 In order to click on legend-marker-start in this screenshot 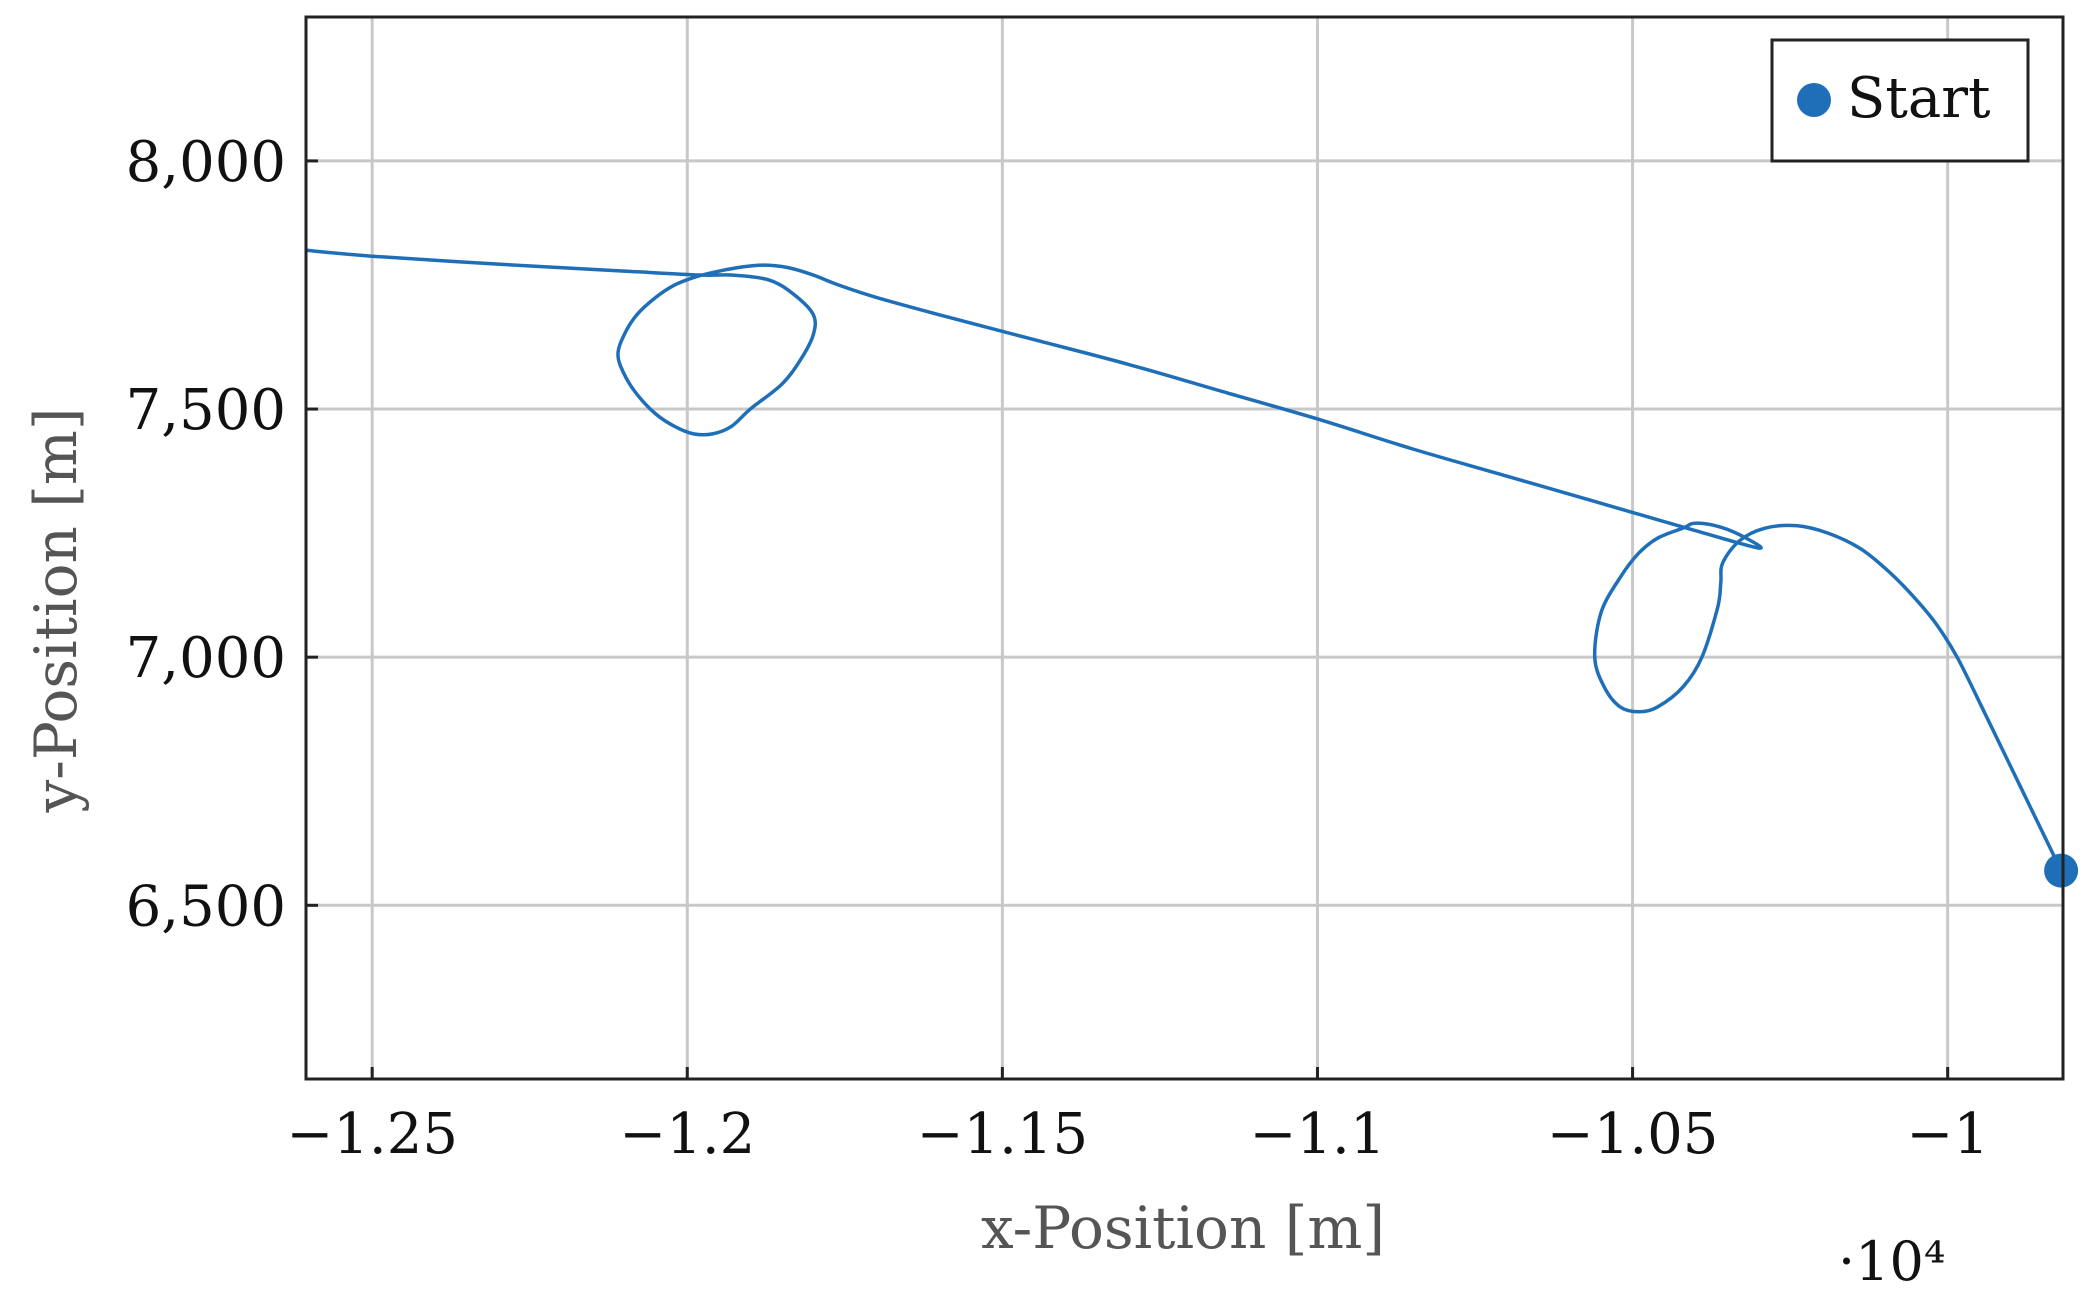, I will do `click(1814, 100)`.